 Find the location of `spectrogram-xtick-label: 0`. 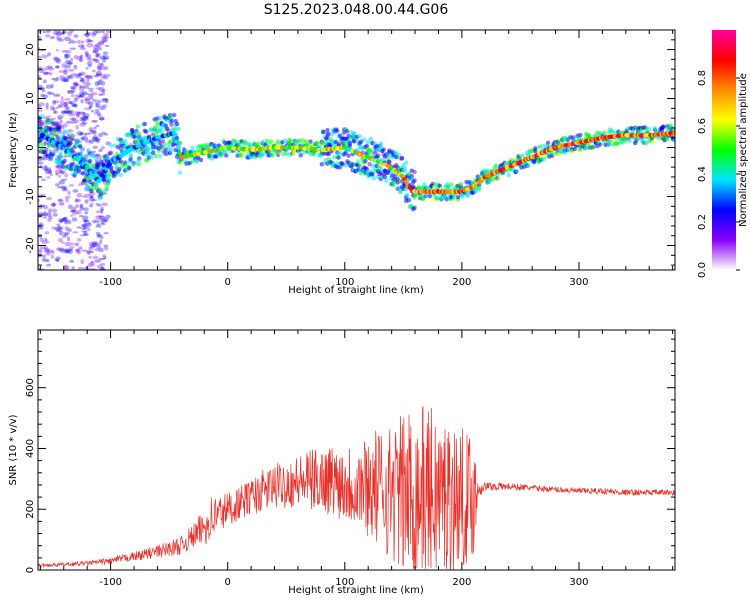

spectrogram-xtick-label: 0 is located at coordinates (228, 282).